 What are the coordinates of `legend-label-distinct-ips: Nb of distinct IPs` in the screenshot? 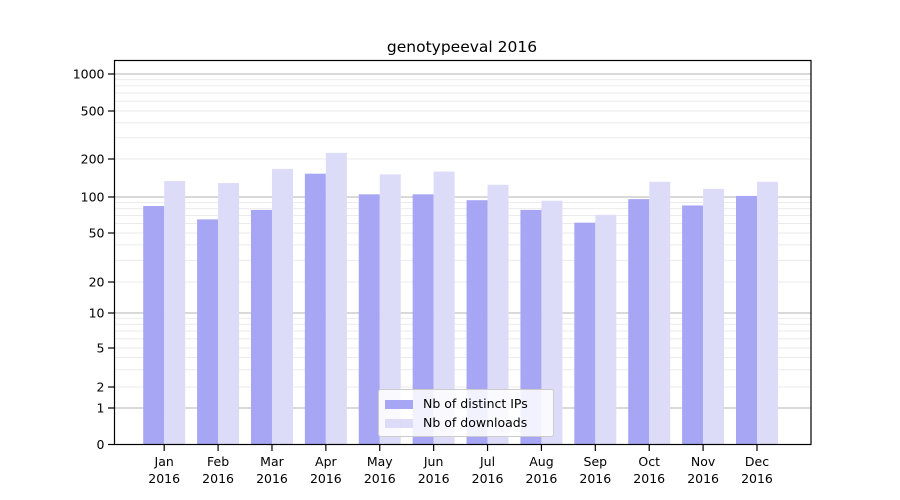 It's located at (475, 404).